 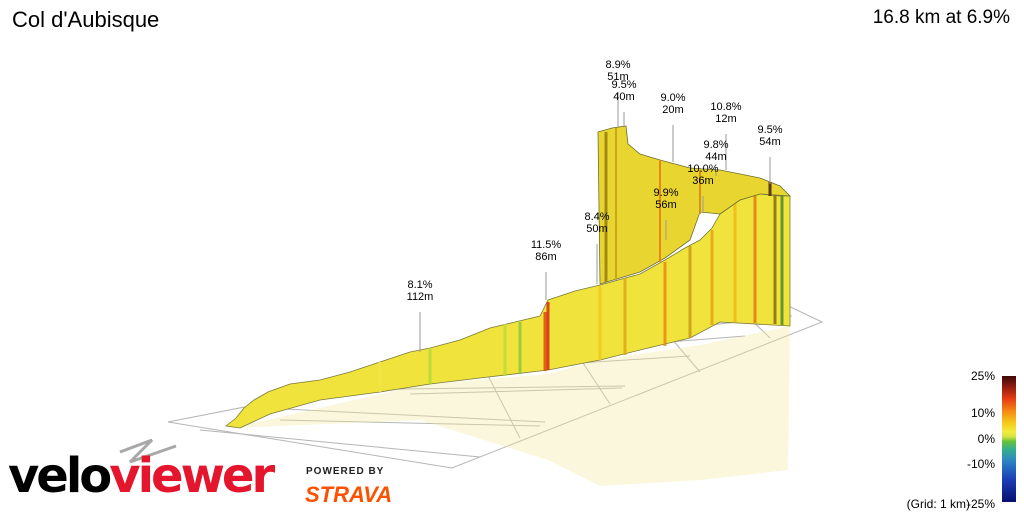 I want to click on annotation-gradient: 8.9%, so click(x=617, y=65).